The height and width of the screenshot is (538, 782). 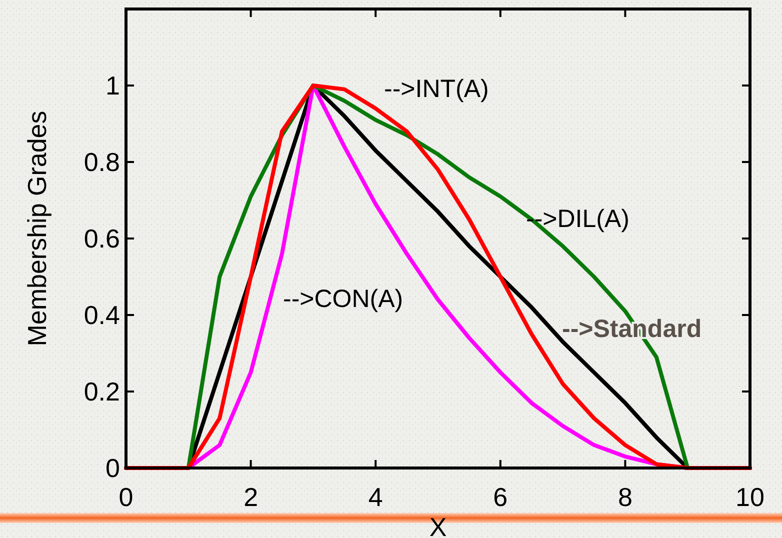 What do you see at coordinates (102, 315) in the screenshot?
I see `y-tick-label: 0.4` at bounding box center [102, 315].